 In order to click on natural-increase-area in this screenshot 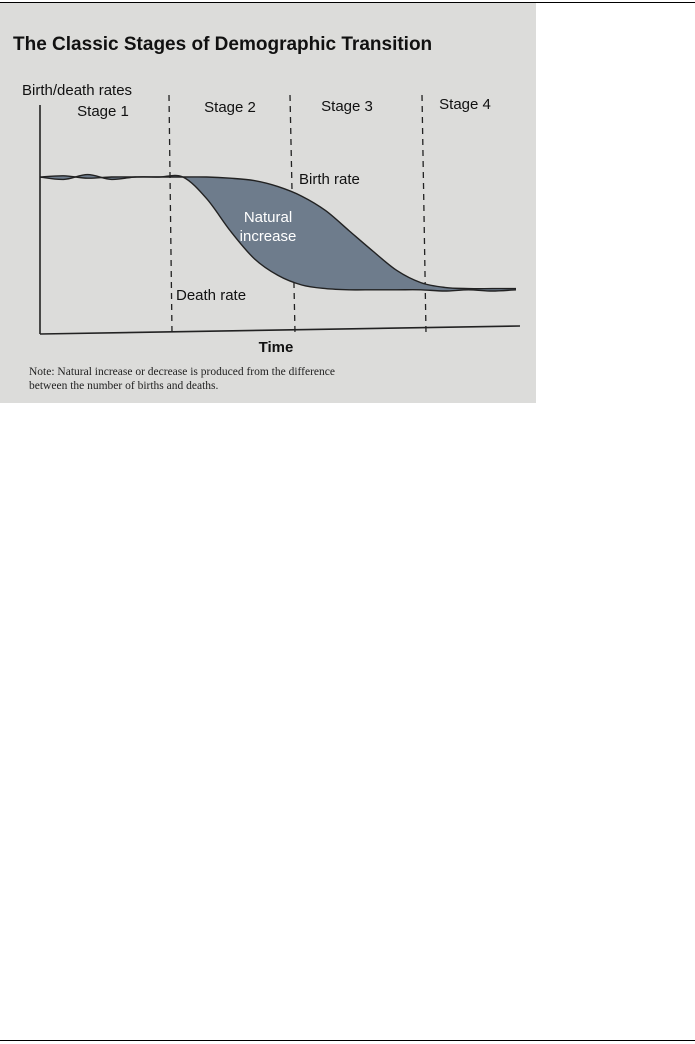, I will do `click(278, 232)`.